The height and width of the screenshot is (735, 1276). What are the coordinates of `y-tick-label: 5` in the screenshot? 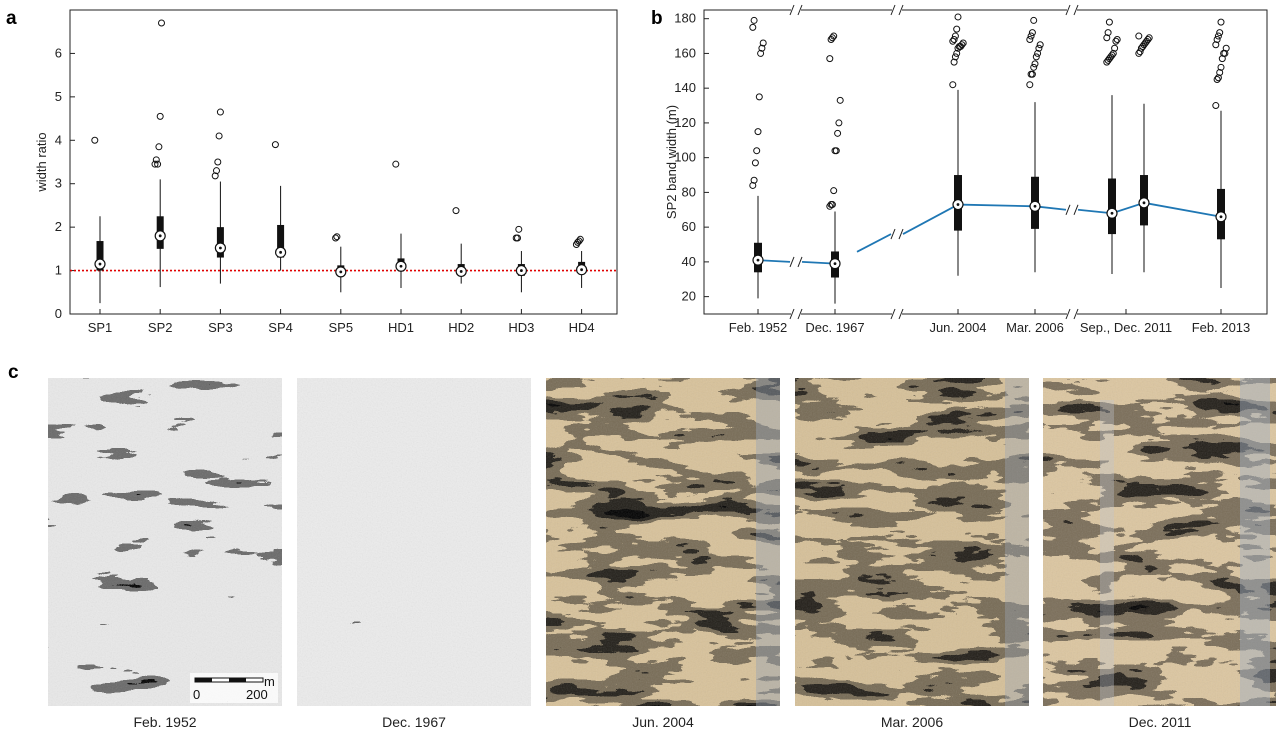 It's located at (58, 96).